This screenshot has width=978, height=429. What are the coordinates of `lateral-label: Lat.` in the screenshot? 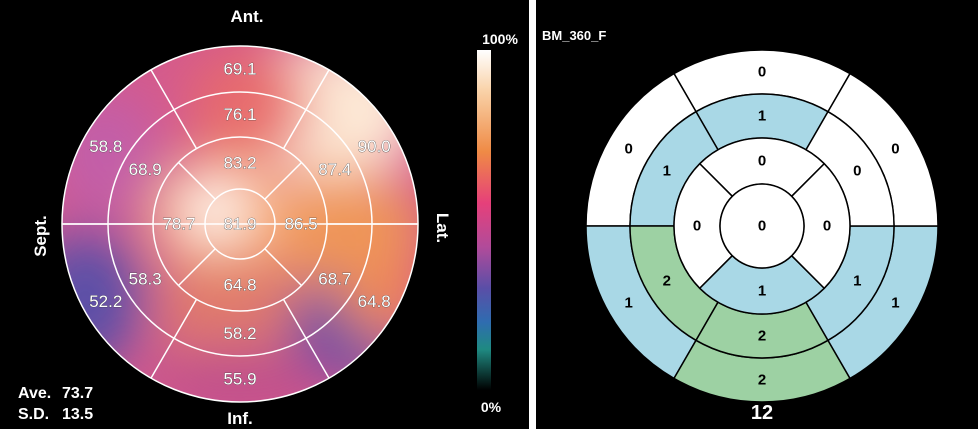 It's located at (442, 228).